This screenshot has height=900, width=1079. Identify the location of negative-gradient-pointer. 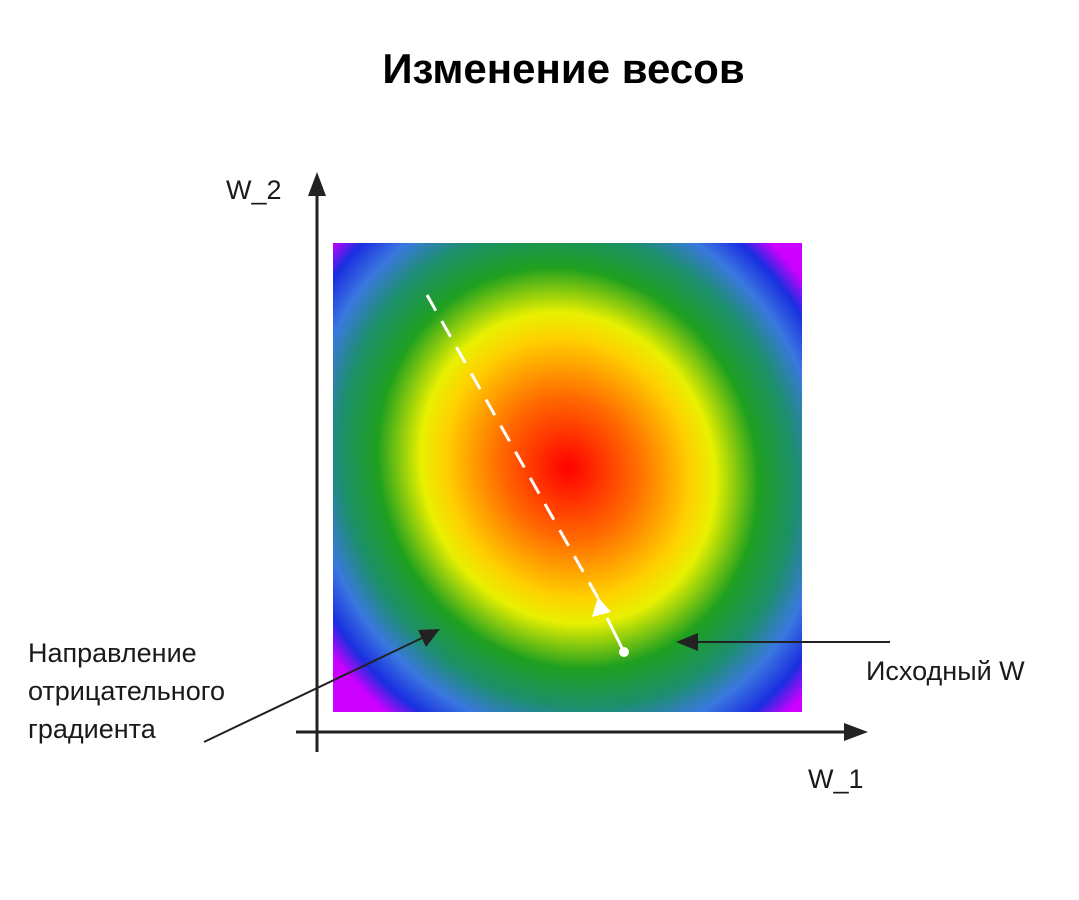
(313, 690).